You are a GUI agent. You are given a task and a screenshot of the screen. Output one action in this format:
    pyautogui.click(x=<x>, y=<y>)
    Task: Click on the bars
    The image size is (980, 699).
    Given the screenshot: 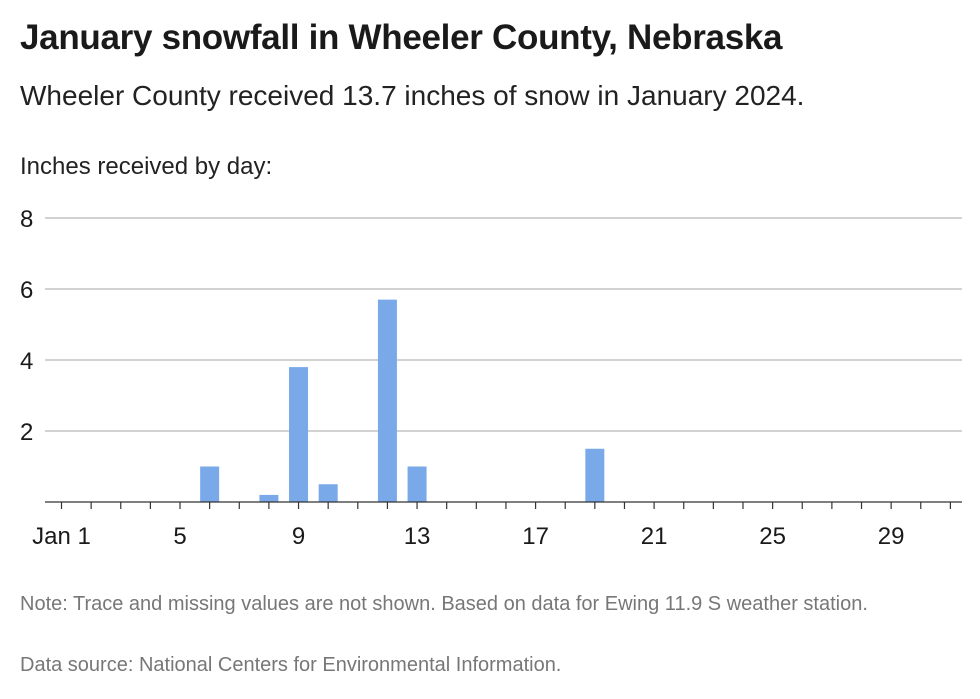 What is the action you would take?
    pyautogui.click(x=402, y=400)
    